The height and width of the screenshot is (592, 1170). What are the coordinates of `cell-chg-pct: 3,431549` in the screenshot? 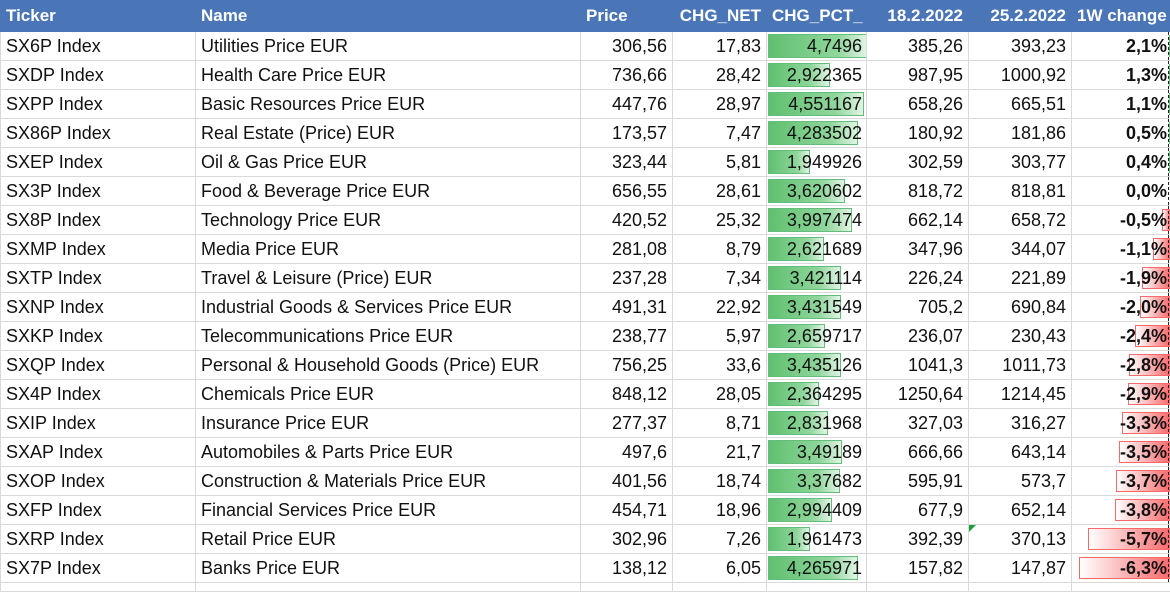 It's located at (817, 307).